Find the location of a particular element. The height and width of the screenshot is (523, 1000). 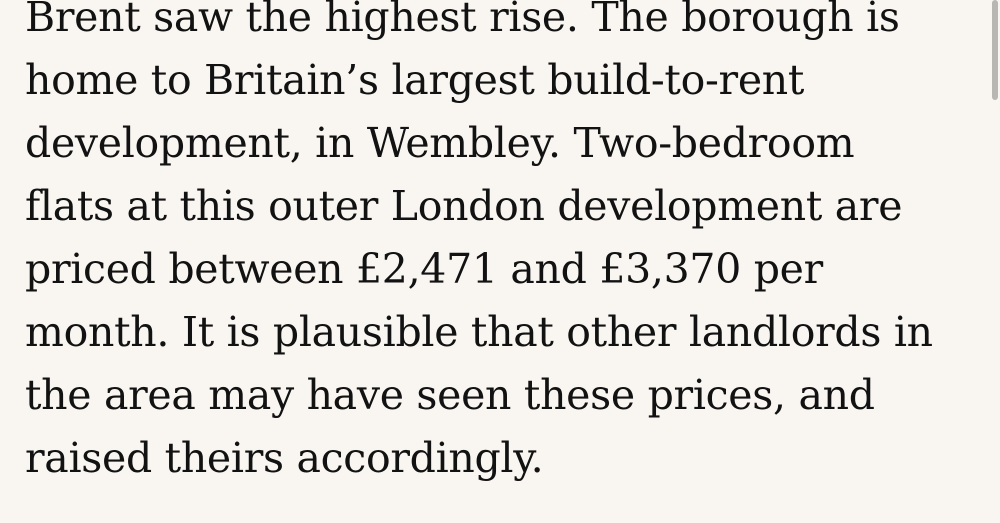

text-line: priced between £2,471 and £3,370 per is located at coordinates (424, 269).